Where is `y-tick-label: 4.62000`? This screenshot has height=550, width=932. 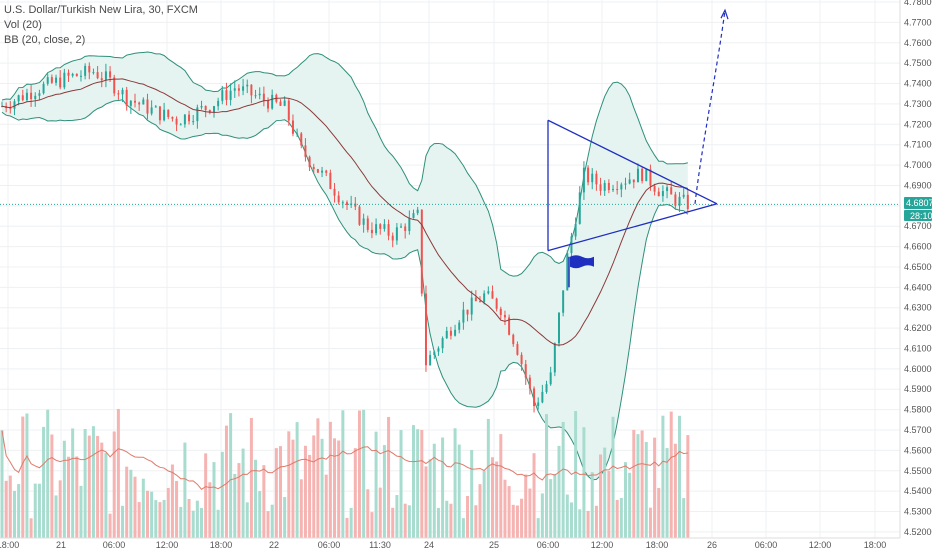
y-tick-label: 4.62000 is located at coordinates (918, 328).